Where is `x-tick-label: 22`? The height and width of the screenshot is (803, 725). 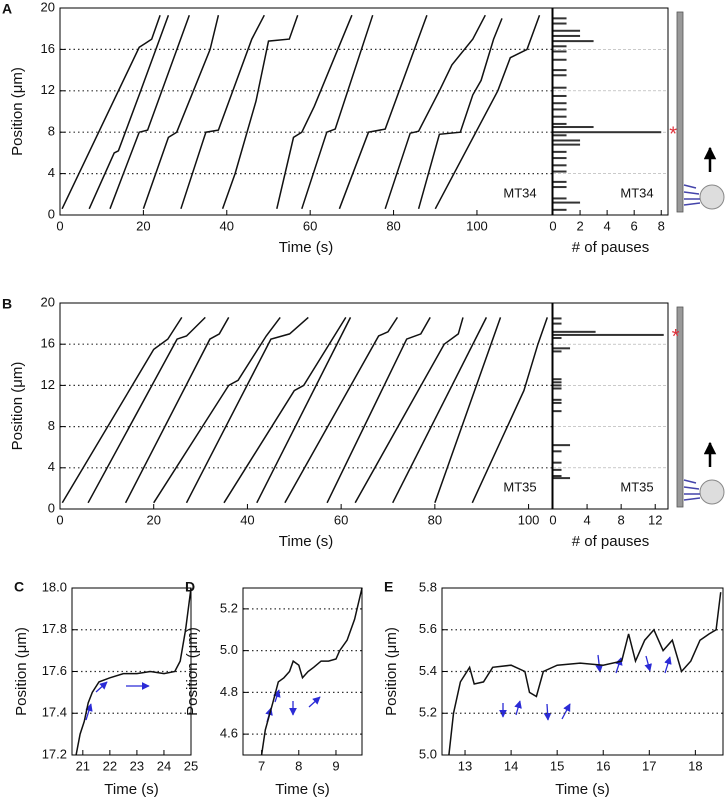 x-tick-label: 22 is located at coordinates (110, 765).